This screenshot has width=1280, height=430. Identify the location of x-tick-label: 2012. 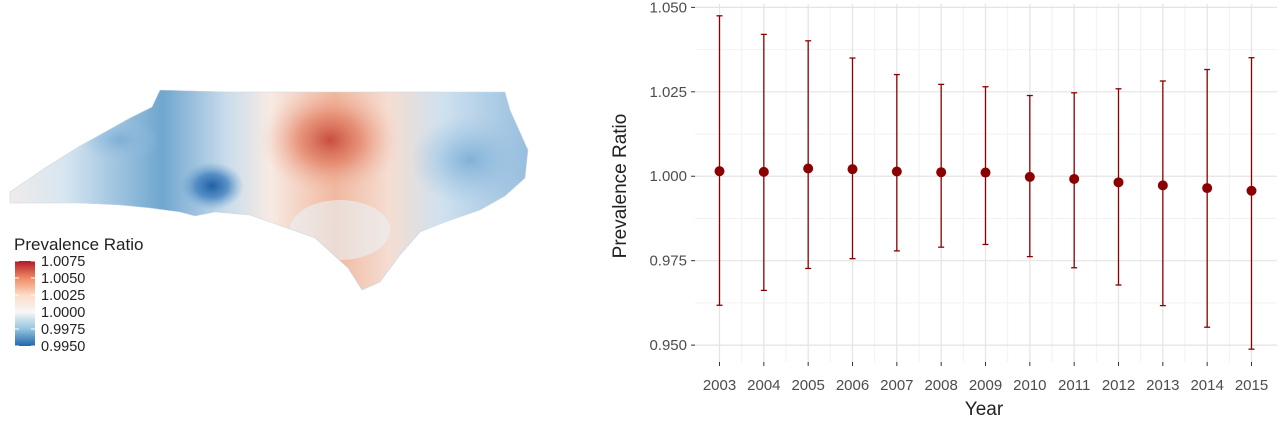
(1118, 385).